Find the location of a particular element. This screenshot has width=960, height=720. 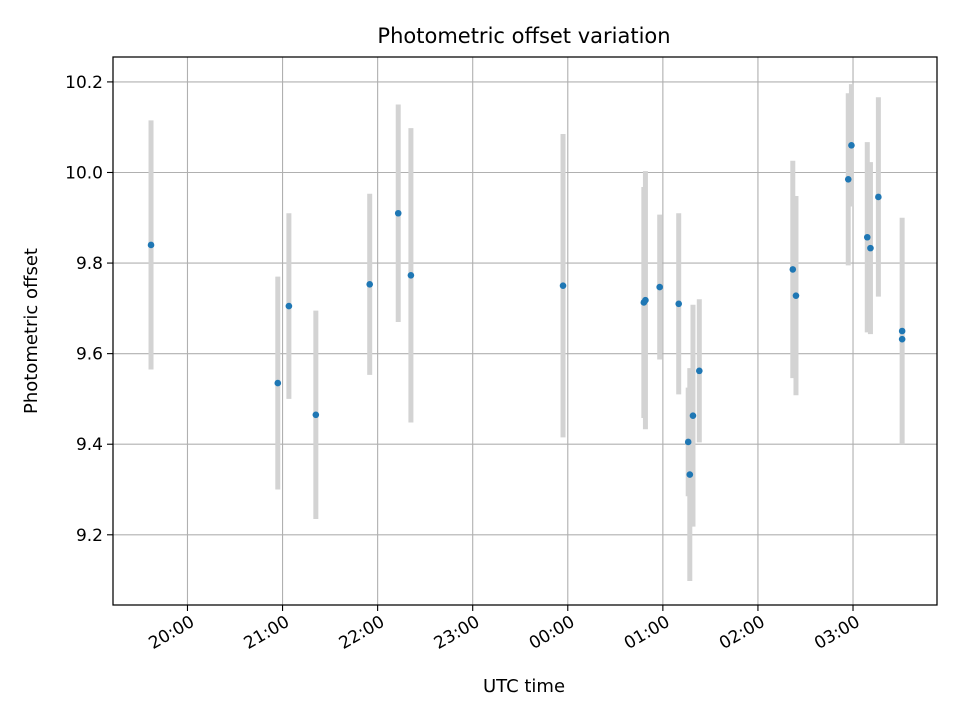

y-tick-label: 9.4 is located at coordinates (89, 445).